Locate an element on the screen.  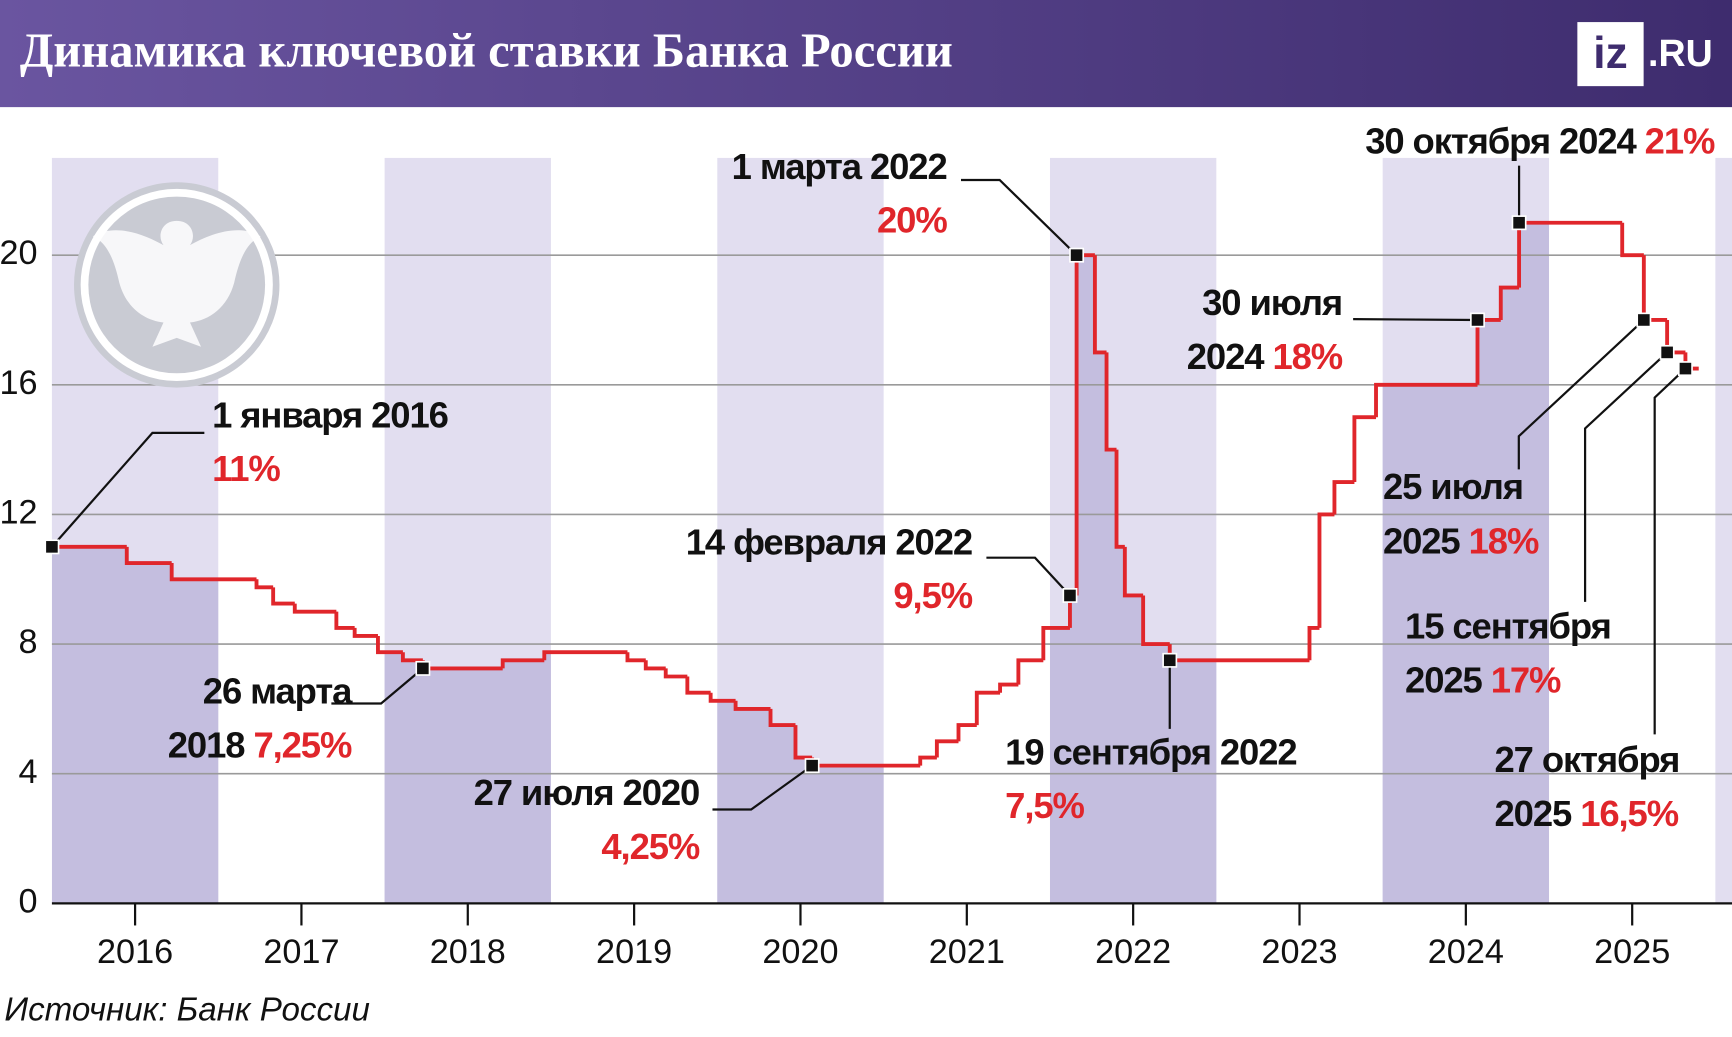
logo-box is located at coordinates (1610, 54).